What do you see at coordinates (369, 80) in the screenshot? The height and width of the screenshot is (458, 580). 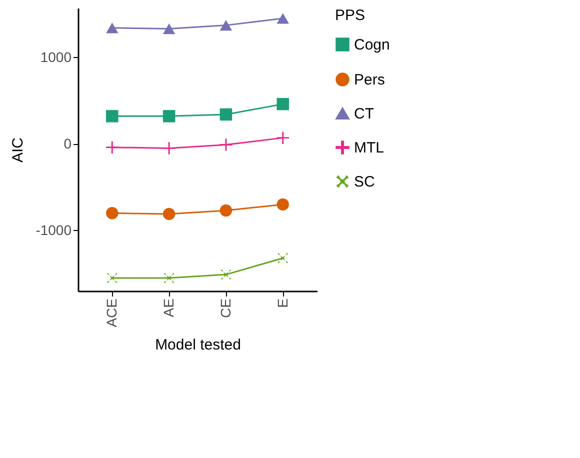 I see `legend-label: Pers` at bounding box center [369, 80].